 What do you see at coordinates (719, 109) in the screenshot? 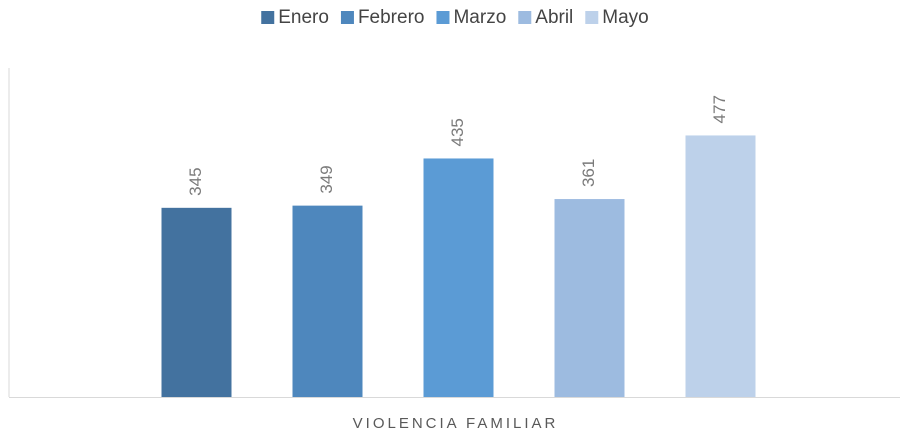
I see `value-label: 477` at bounding box center [719, 109].